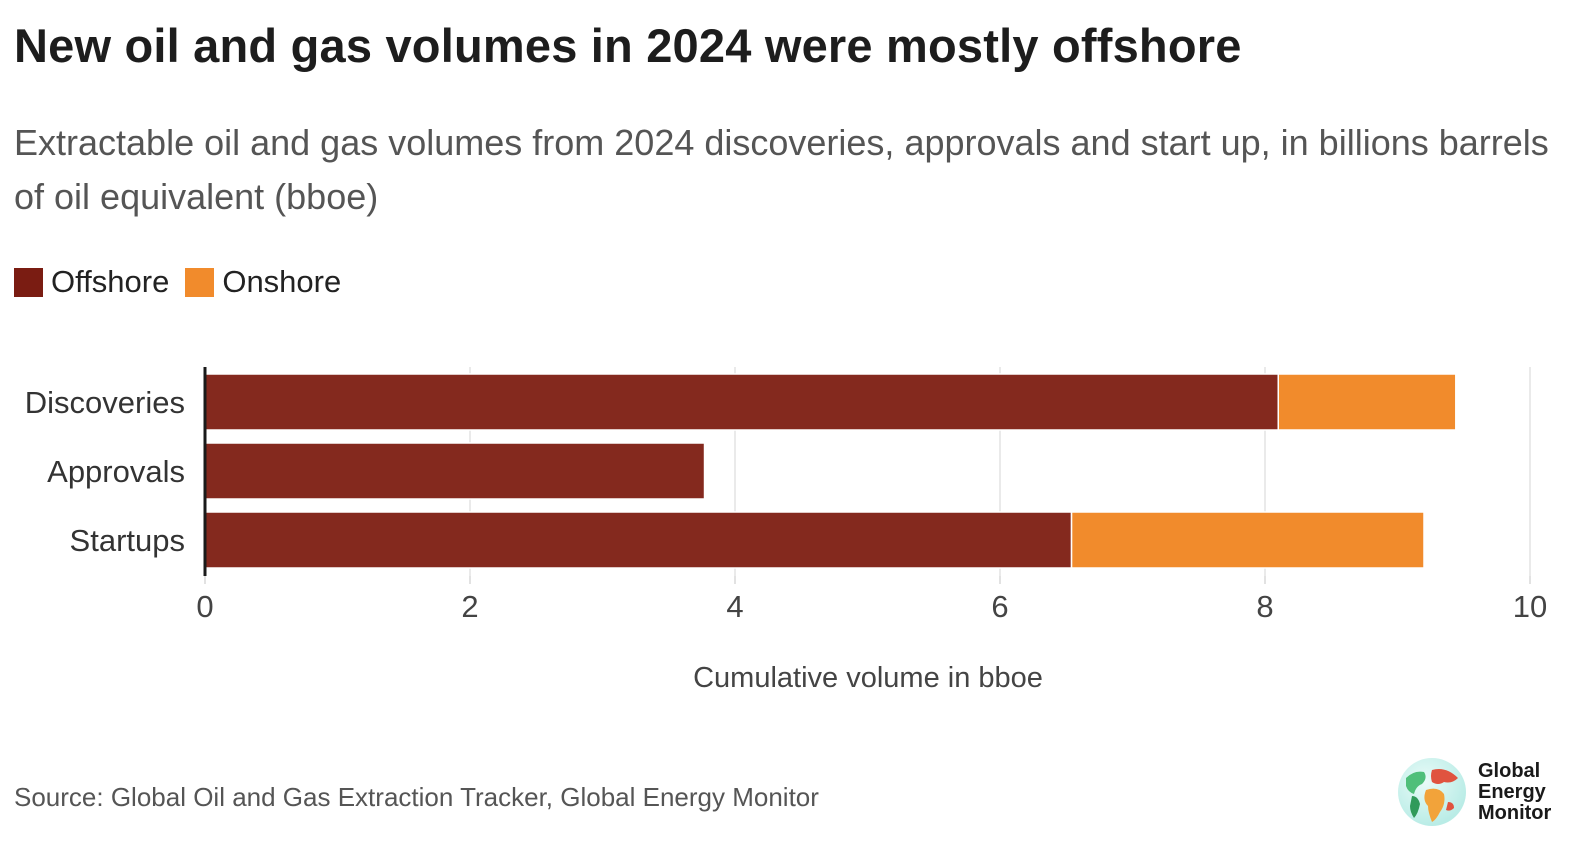  What do you see at coordinates (282, 281) in the screenshot?
I see `legend-label-onshore: Onshore` at bounding box center [282, 281].